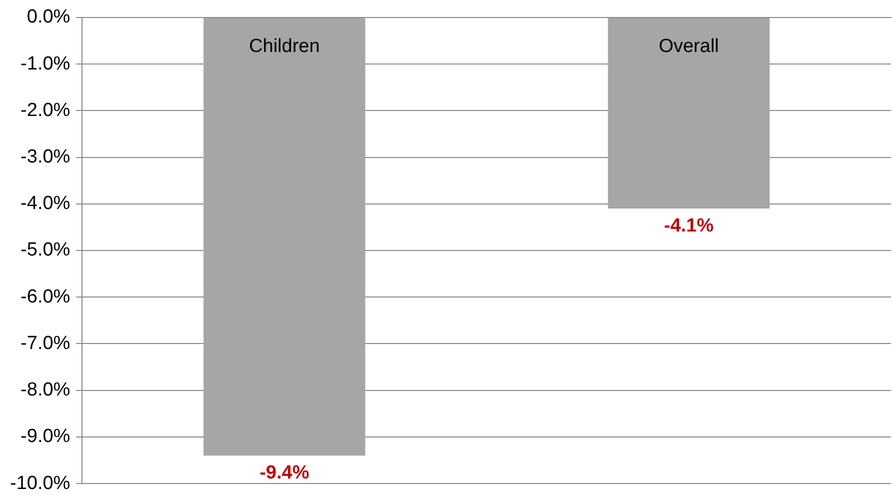 The width and height of the screenshot is (893, 501). I want to click on data-label: -4.1%, so click(689, 225).